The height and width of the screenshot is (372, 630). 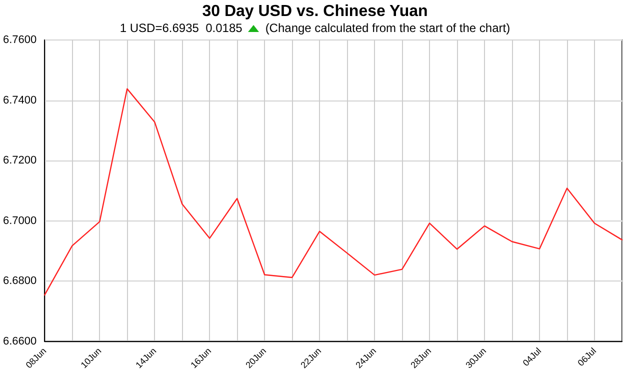 I want to click on y-tick-label: 6.7200, so click(x=19, y=160).